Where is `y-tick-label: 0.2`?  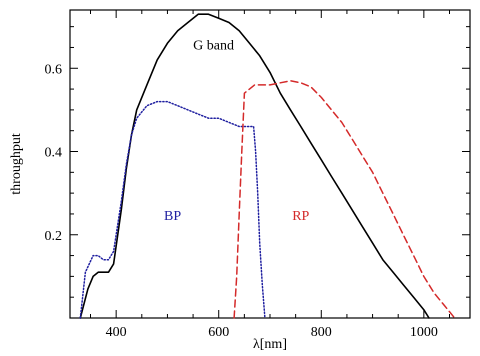
y-tick-label: 0.2 is located at coordinates (54, 236).